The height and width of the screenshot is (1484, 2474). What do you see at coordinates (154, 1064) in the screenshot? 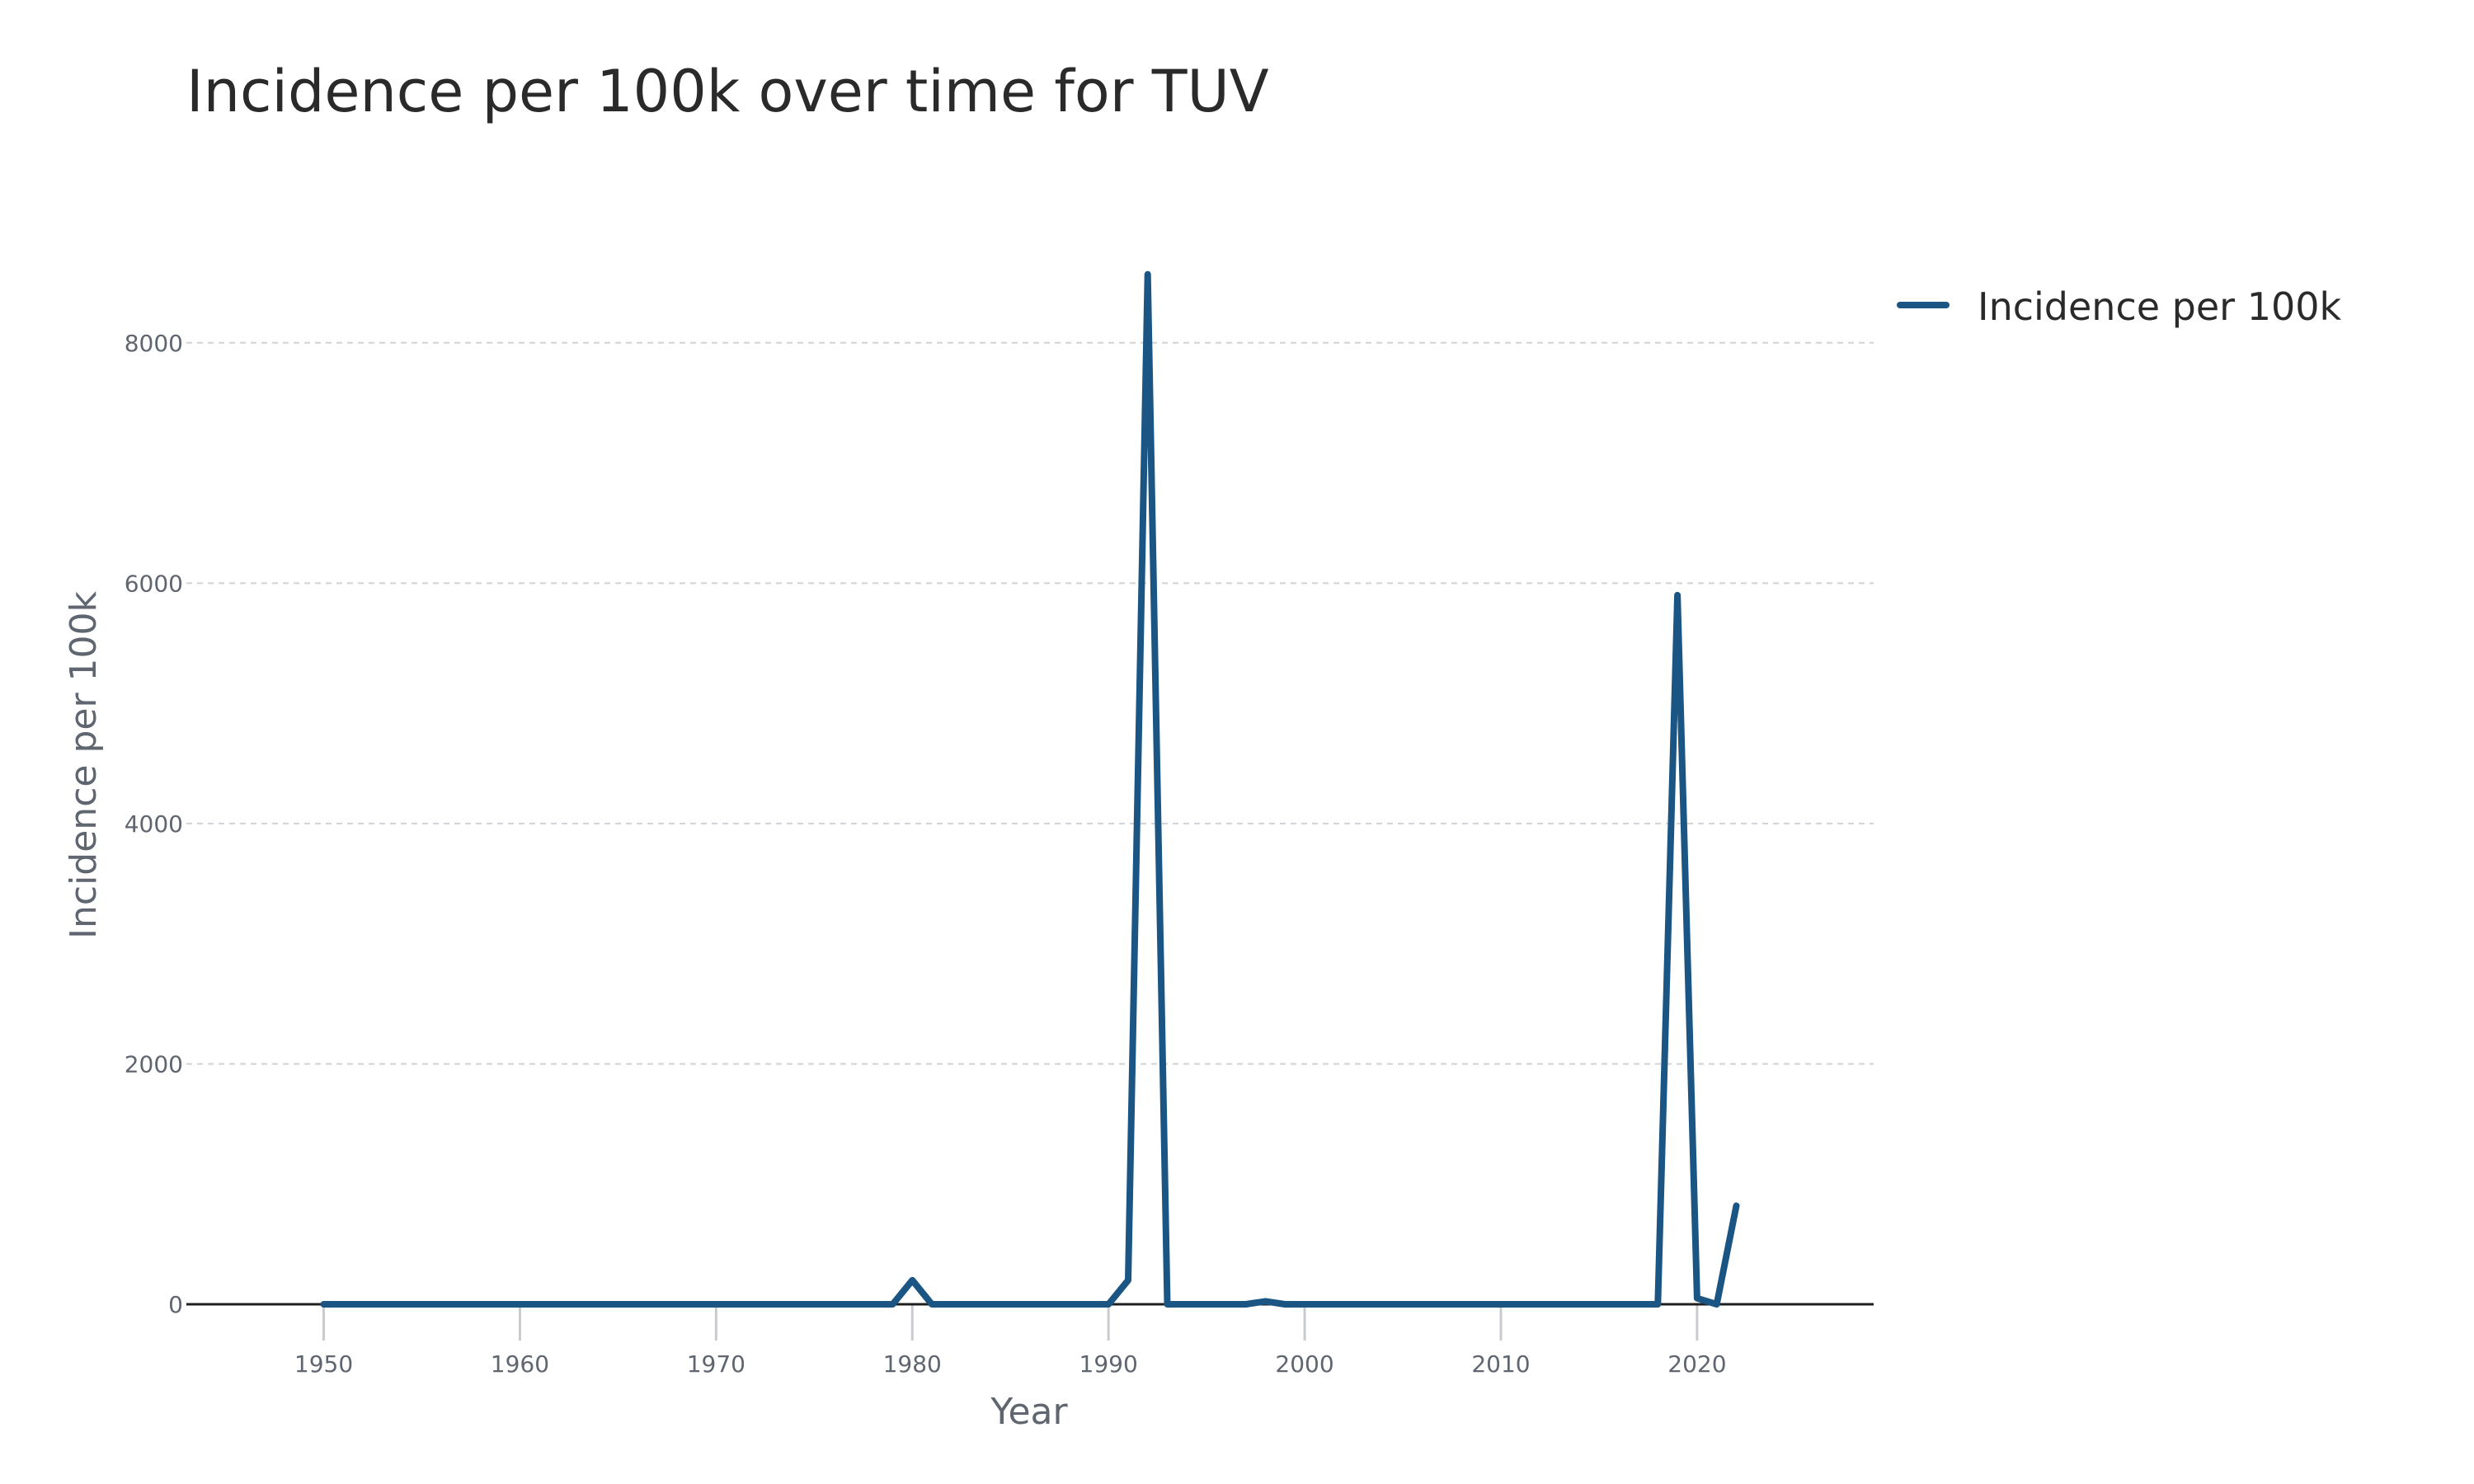
I see `y-tick-label: 2000` at bounding box center [154, 1064].